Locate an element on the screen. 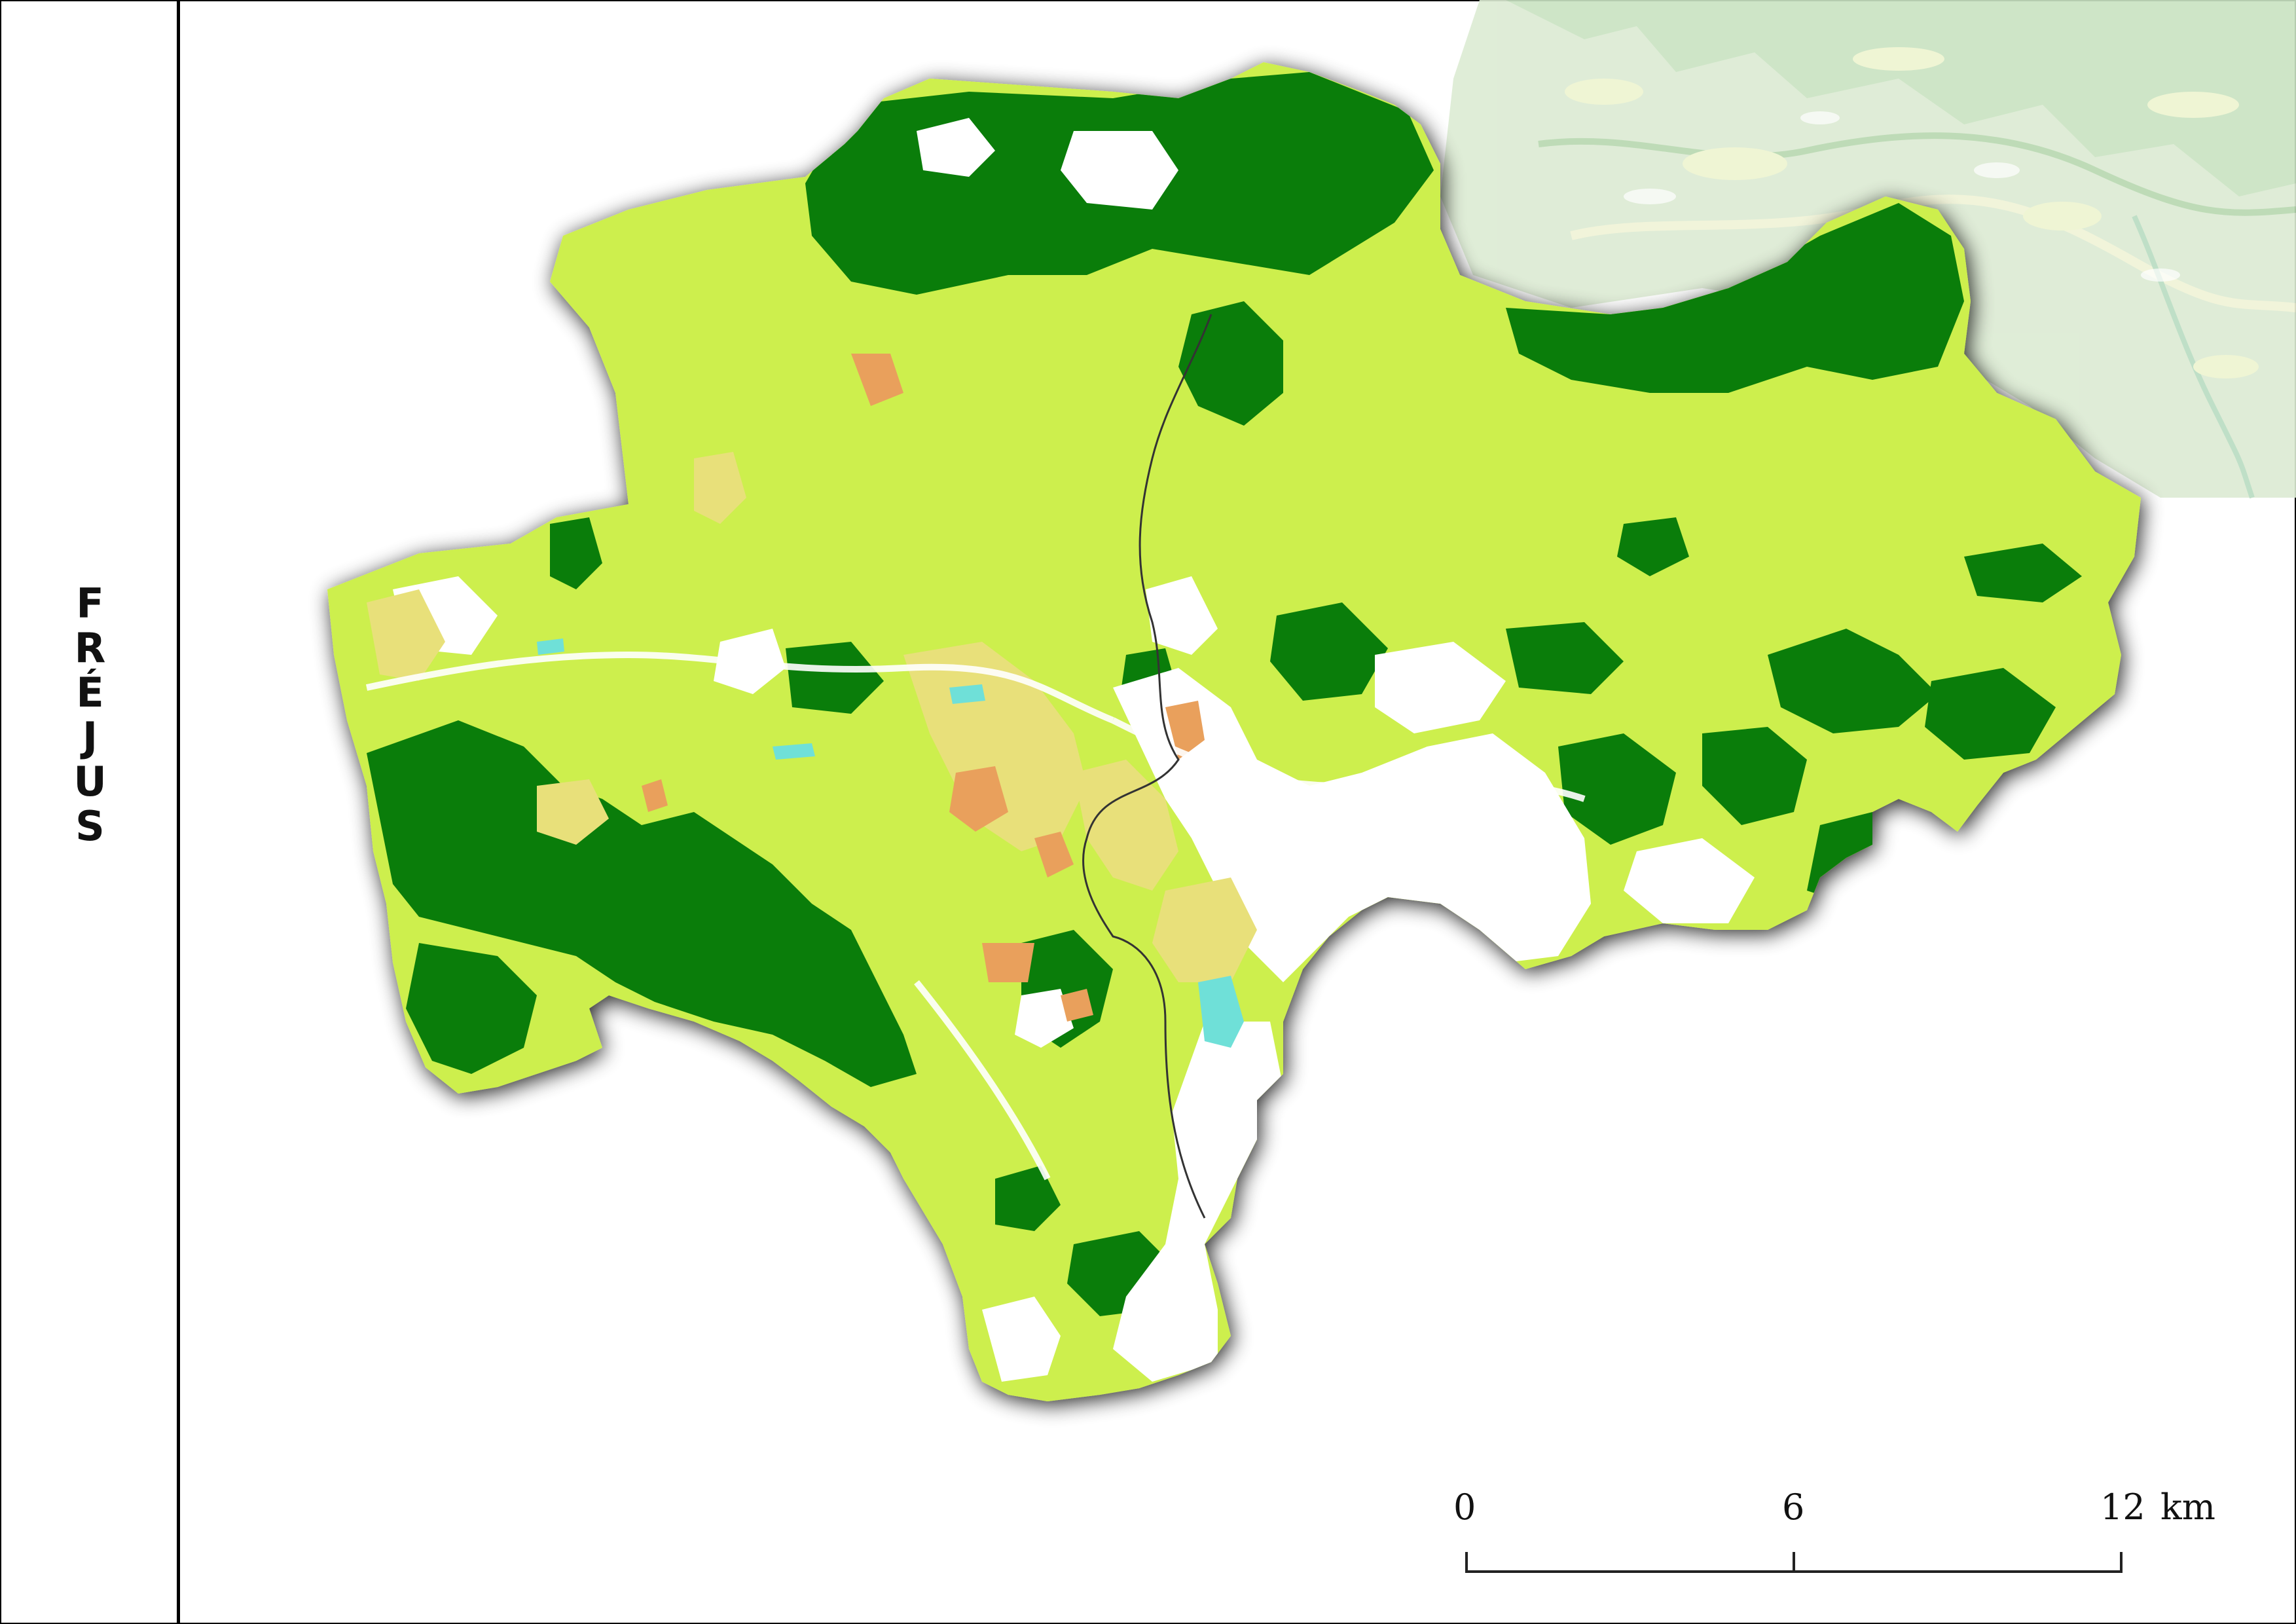 This screenshot has width=2296, height=1624. sidebar: F R É J U S is located at coordinates (90, 812).